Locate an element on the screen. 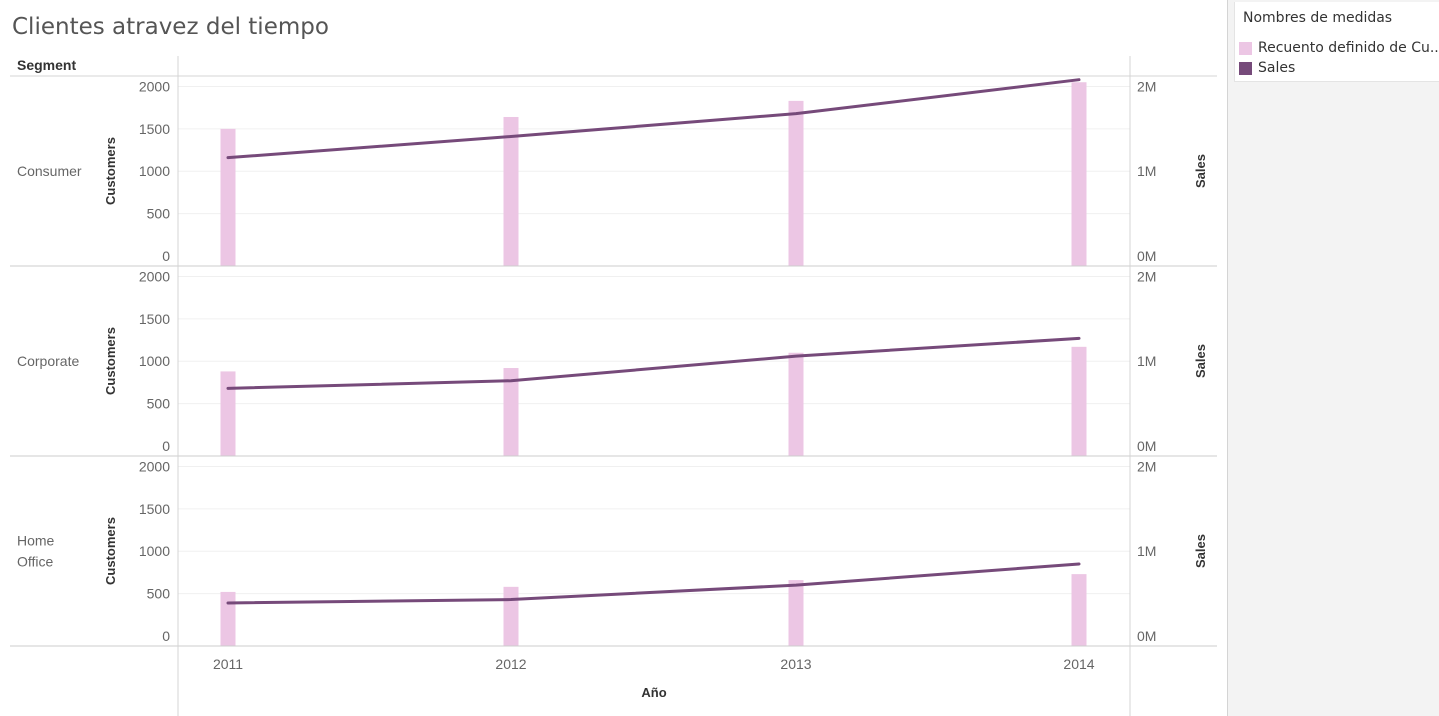 This screenshot has height=716, width=1439. x-tick-label: 2013 is located at coordinates (795, 664).